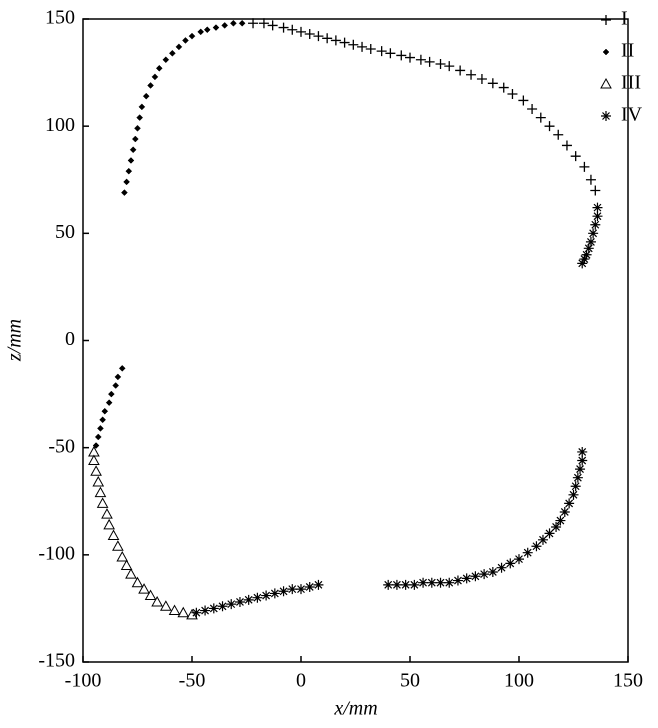 The image size is (658, 728). What do you see at coordinates (56, 553) in the screenshot?
I see `y-tick-label: -100` at bounding box center [56, 553].